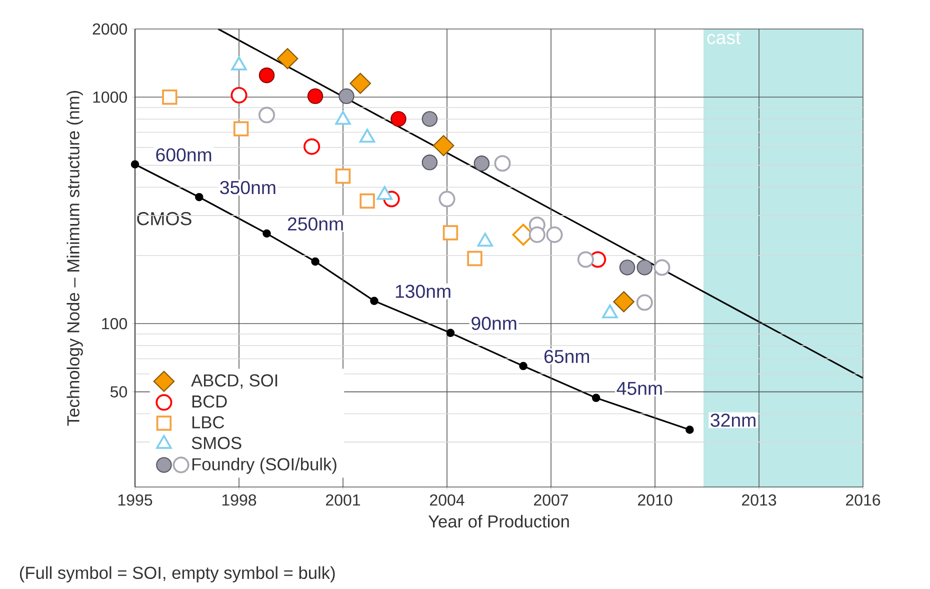  Describe the element at coordinates (655, 500) in the screenshot. I see `x-tick-label: 2010` at that location.